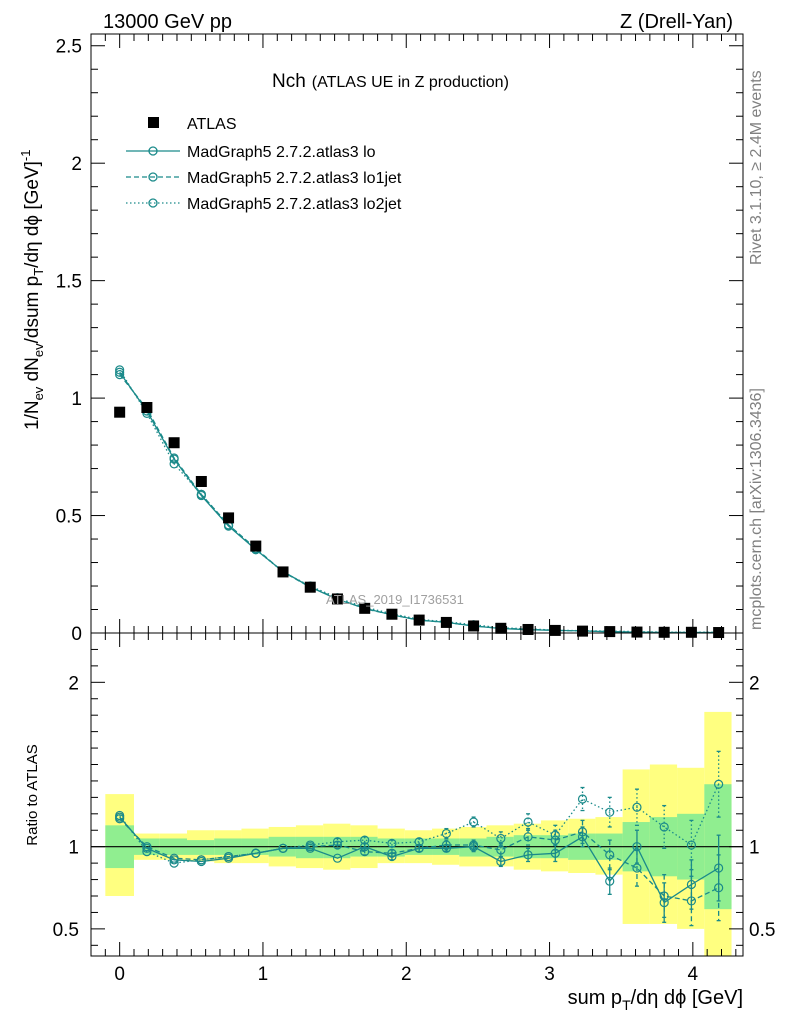 The width and height of the screenshot is (786, 1024). Describe the element at coordinates (66, 930) in the screenshot. I see `ratio-y-tick-label-0: 0.5` at that location.